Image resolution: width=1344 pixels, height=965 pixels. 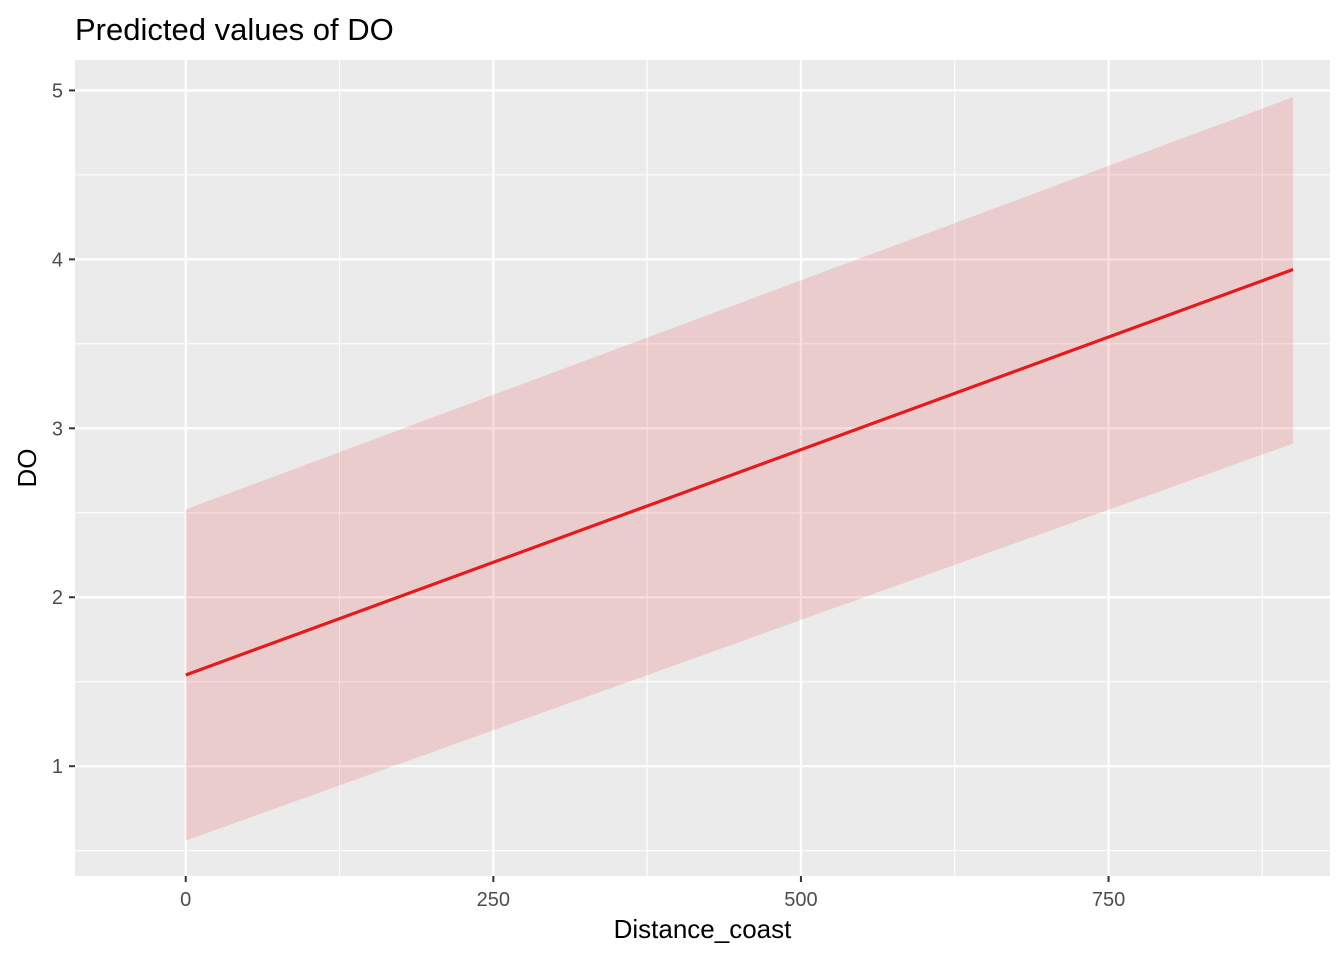 I want to click on y-tick-label: 3, so click(x=57, y=429).